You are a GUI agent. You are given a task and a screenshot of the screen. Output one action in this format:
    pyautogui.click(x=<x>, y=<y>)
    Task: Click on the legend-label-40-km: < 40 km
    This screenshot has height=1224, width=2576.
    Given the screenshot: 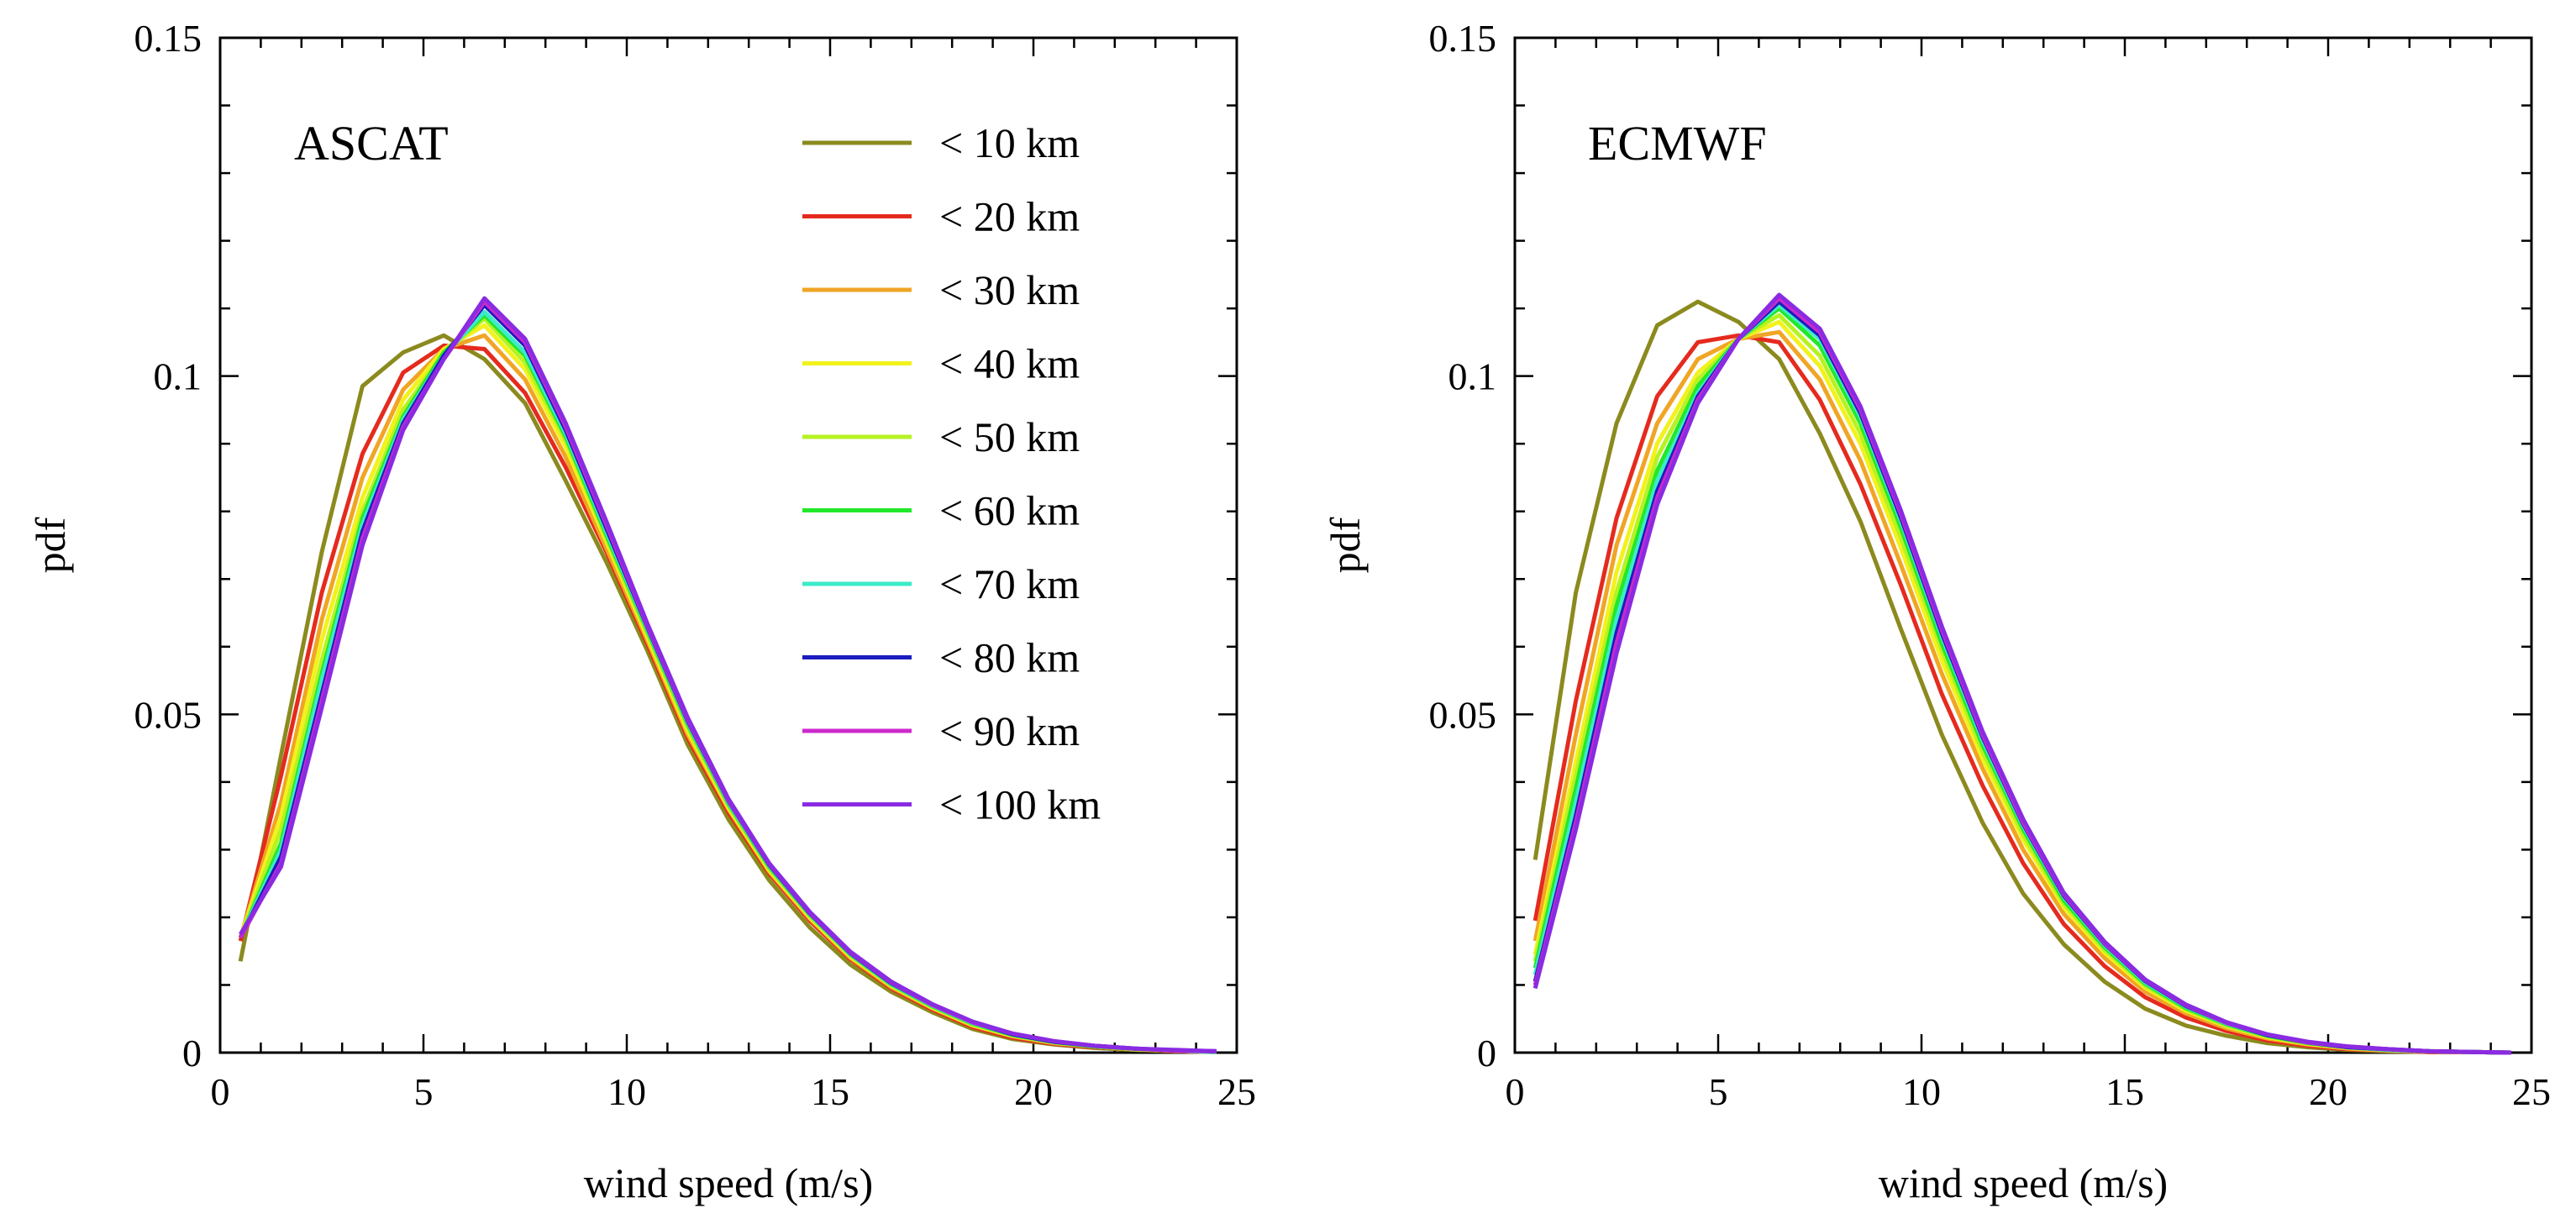 What is the action you would take?
    pyautogui.click(x=1009, y=363)
    